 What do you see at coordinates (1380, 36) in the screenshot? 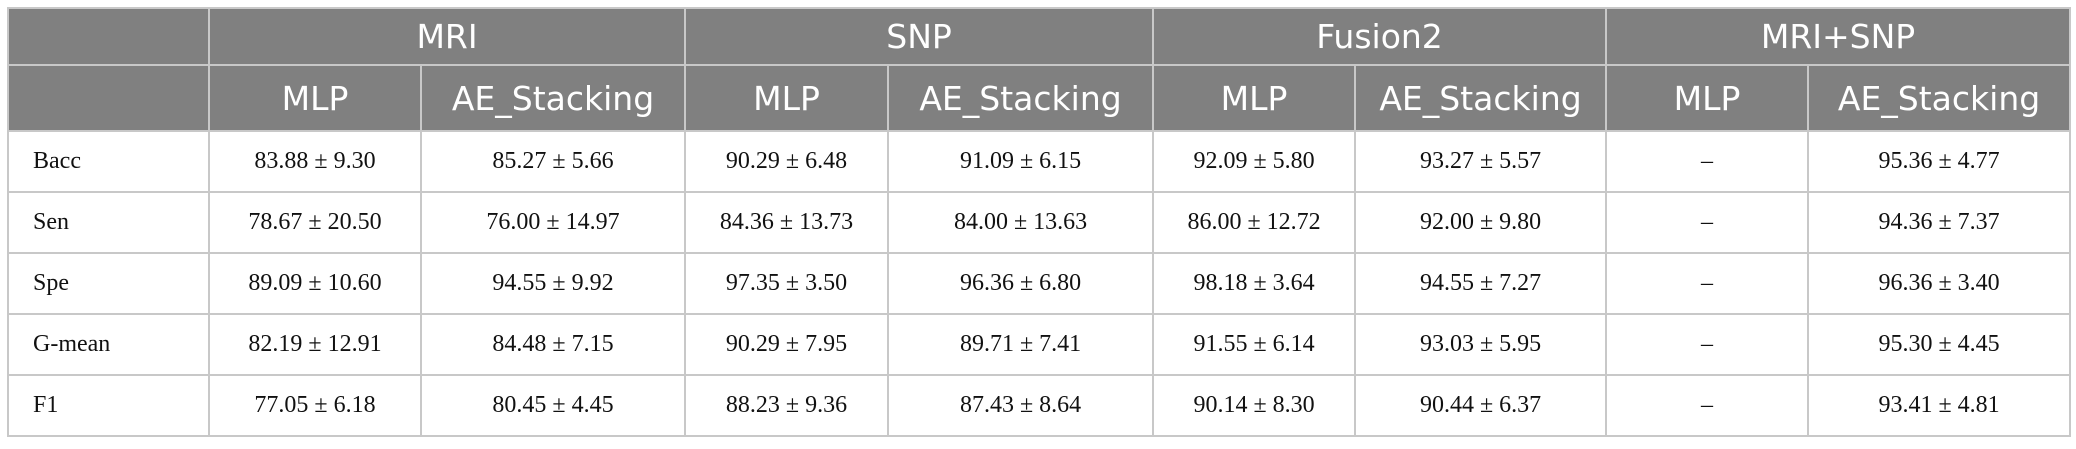
I see `group-header: Fusion2` at bounding box center [1380, 36].